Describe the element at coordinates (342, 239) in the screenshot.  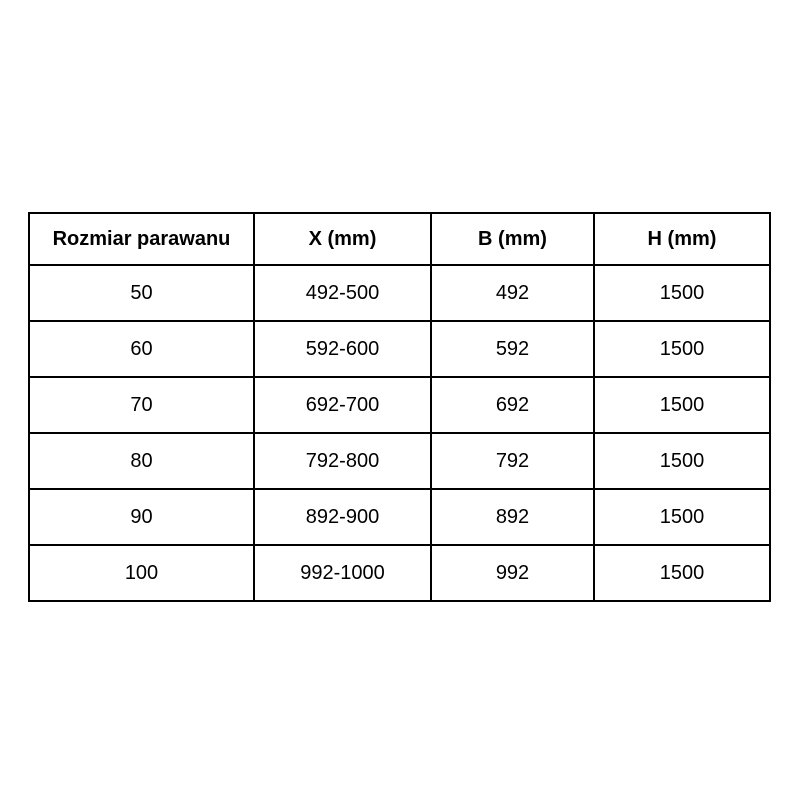
I see `header-cell-x: X (mm)` at that location.